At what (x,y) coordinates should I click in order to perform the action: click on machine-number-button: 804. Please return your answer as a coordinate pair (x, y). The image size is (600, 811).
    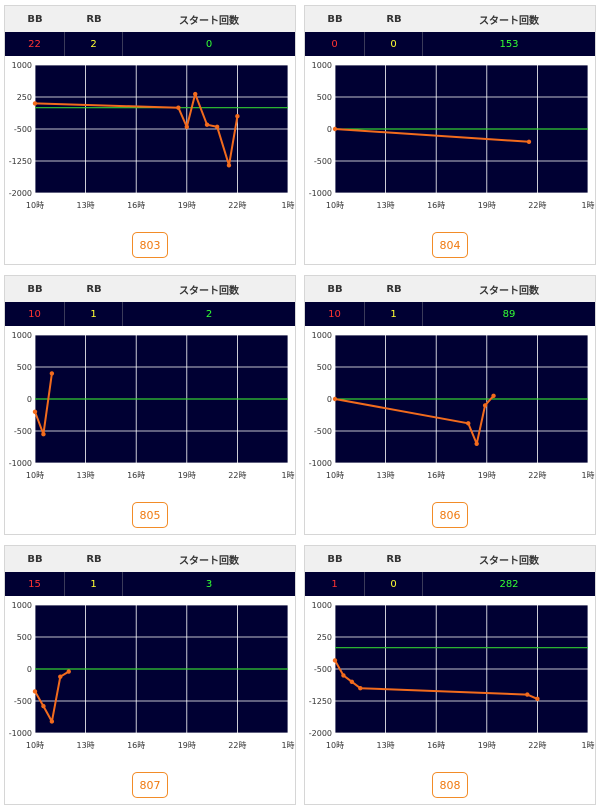
    Looking at the image, I should click on (450, 245).